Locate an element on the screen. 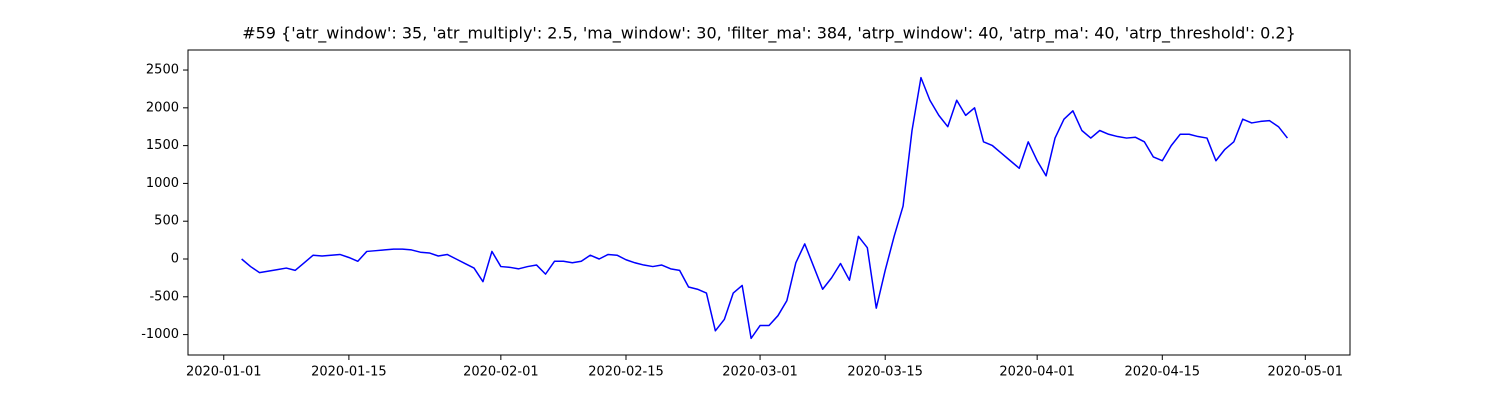  x-tick-label: 2020-01-01 is located at coordinates (224, 372).